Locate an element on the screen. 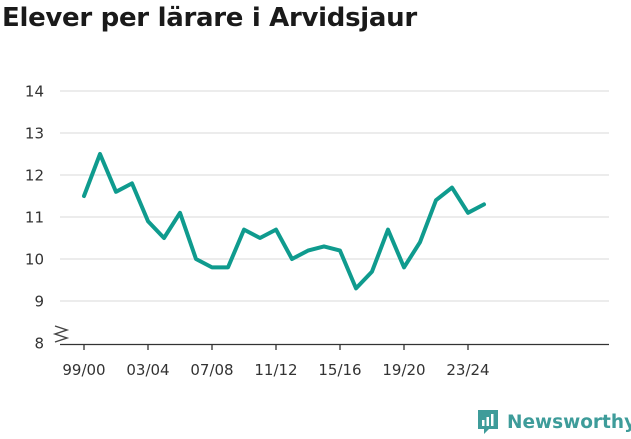 The width and height of the screenshot is (631, 439). y-tick-label: 9 is located at coordinates (39, 302).